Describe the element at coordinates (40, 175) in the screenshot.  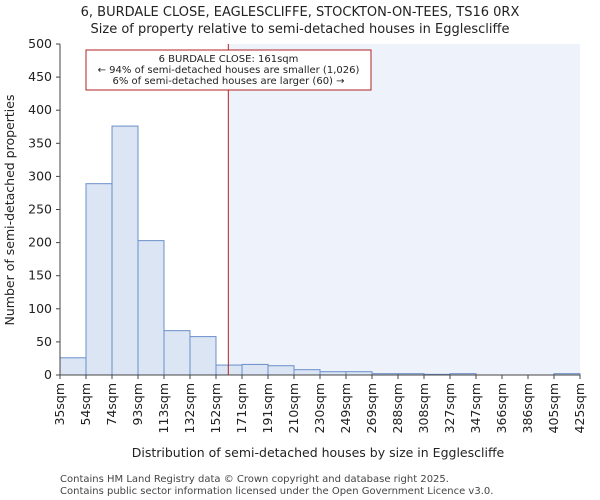
I see `y-tick-label: 300` at that location.